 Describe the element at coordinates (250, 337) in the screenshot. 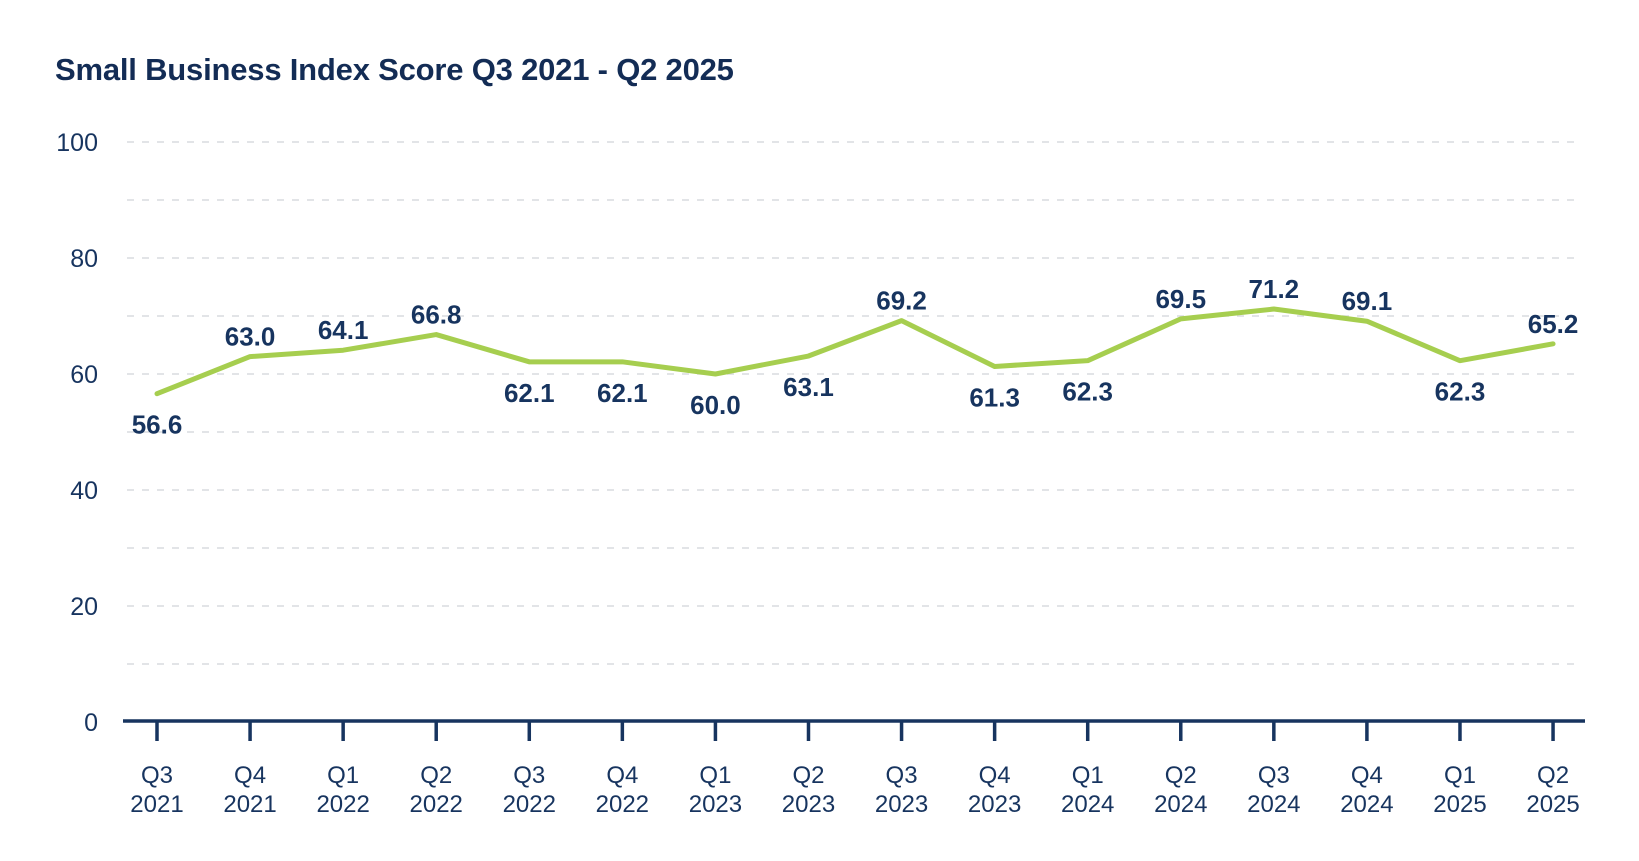

I see `data-point-label: 63.0` at that location.